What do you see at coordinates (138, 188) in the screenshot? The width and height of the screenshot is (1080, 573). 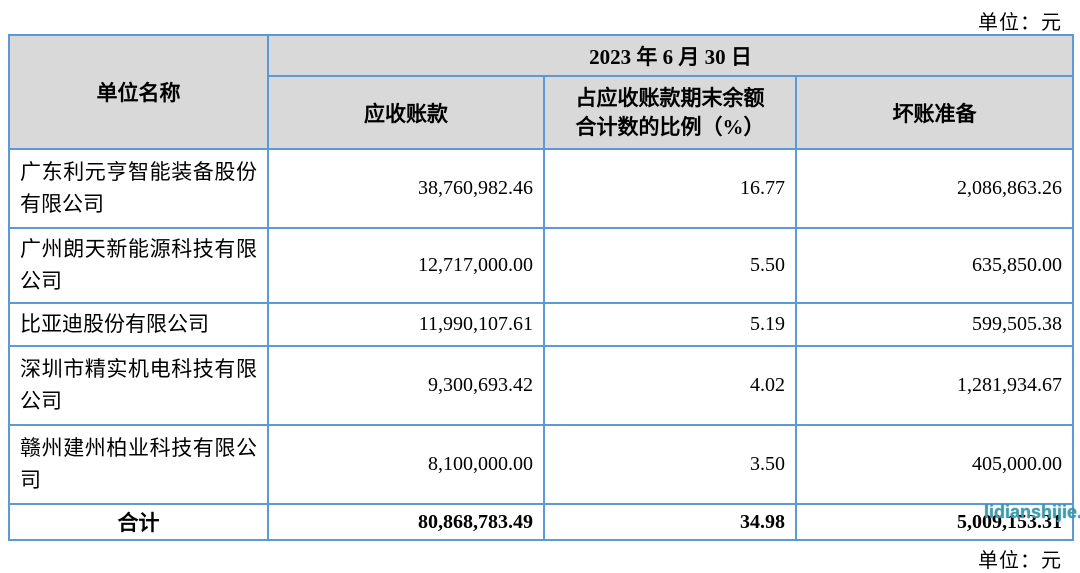 I see `company-name: 广东利元亨智能装备股份有限公司` at bounding box center [138, 188].